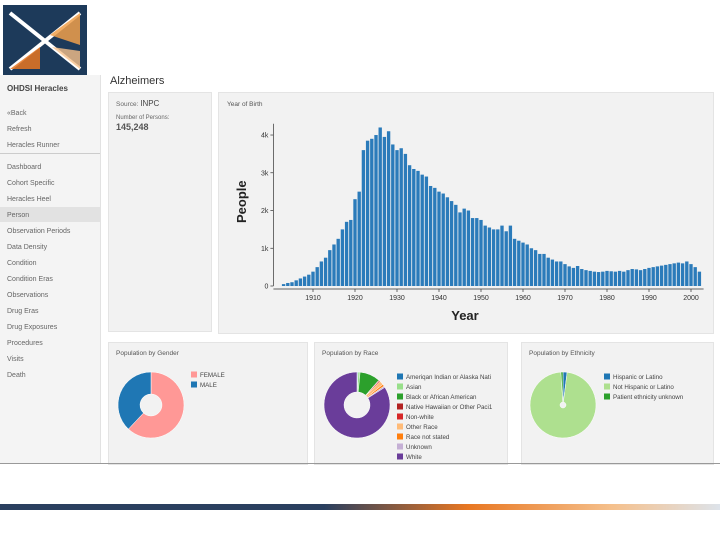 Image resolution: width=720 pixels, height=540 pixels. What do you see at coordinates (245, 104) in the screenshot?
I see `chart-title: Year of Birth` at bounding box center [245, 104].